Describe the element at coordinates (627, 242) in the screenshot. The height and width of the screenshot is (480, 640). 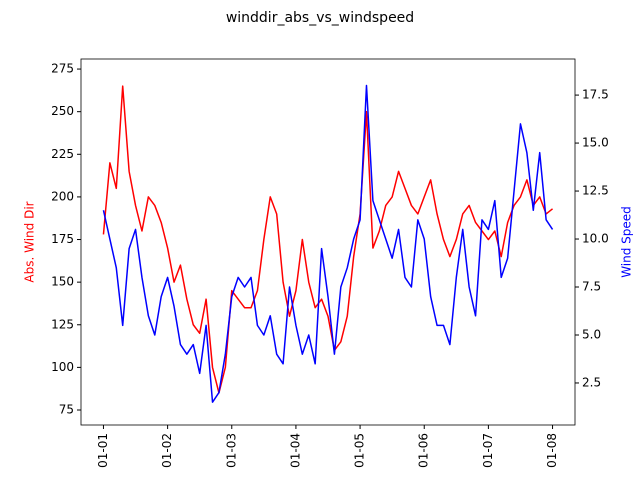
I see `y2-axis-label: Wind Speed` at that location.